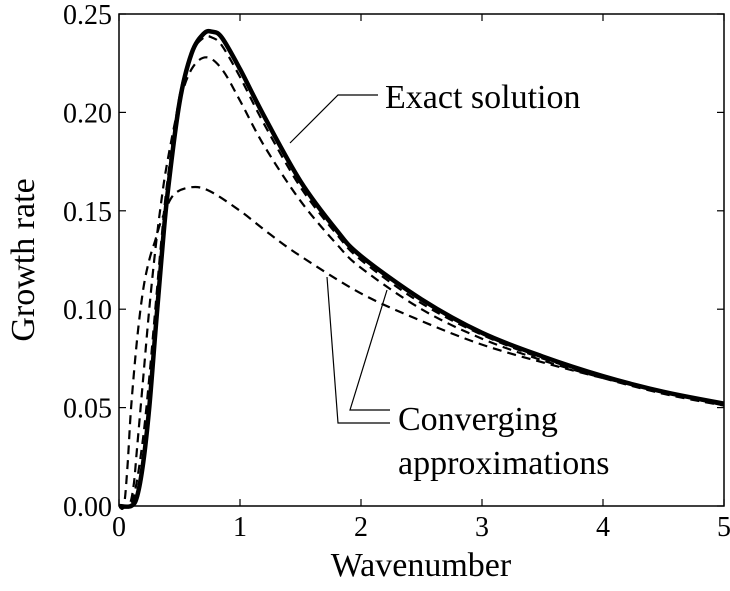 This screenshot has height=591, width=730. Describe the element at coordinates (421, 565) in the screenshot. I see `x-axis-label: Wavenumber` at that location.